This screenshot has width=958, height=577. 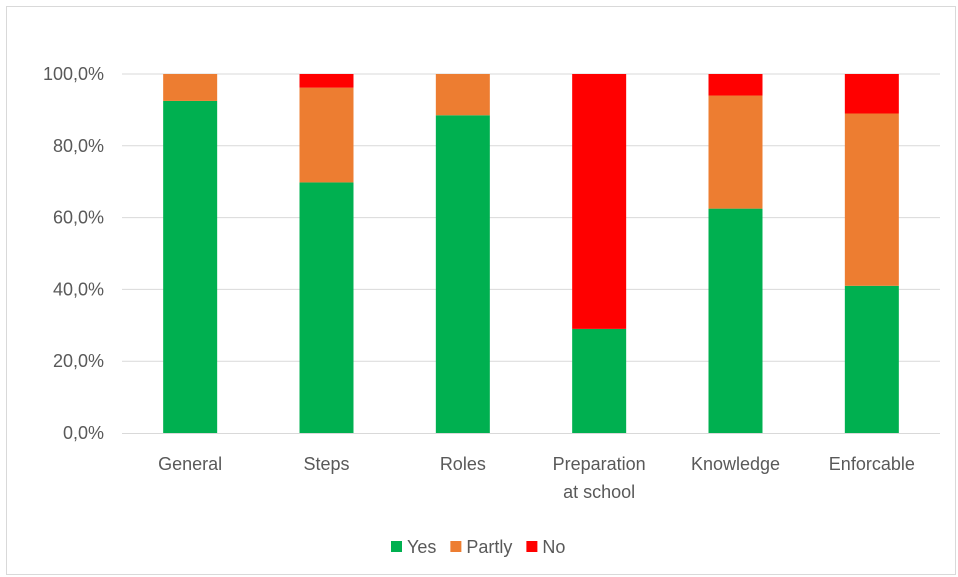 I want to click on y-tick-label: 0,0%, so click(x=83, y=433).